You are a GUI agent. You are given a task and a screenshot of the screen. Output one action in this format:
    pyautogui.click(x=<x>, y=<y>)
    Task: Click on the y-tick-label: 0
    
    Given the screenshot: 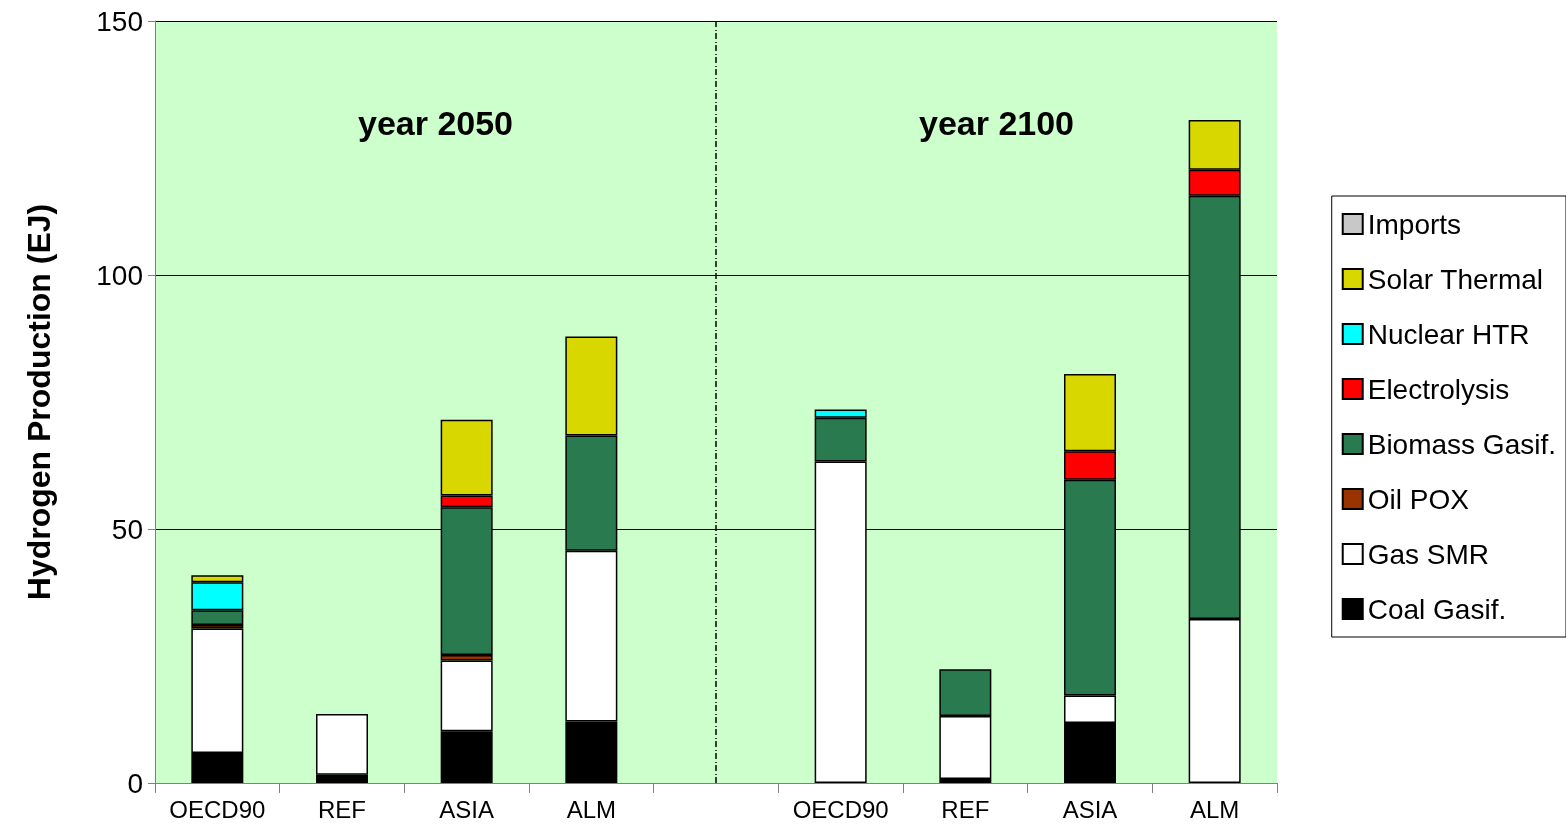 What is the action you would take?
    pyautogui.click(x=135, y=783)
    